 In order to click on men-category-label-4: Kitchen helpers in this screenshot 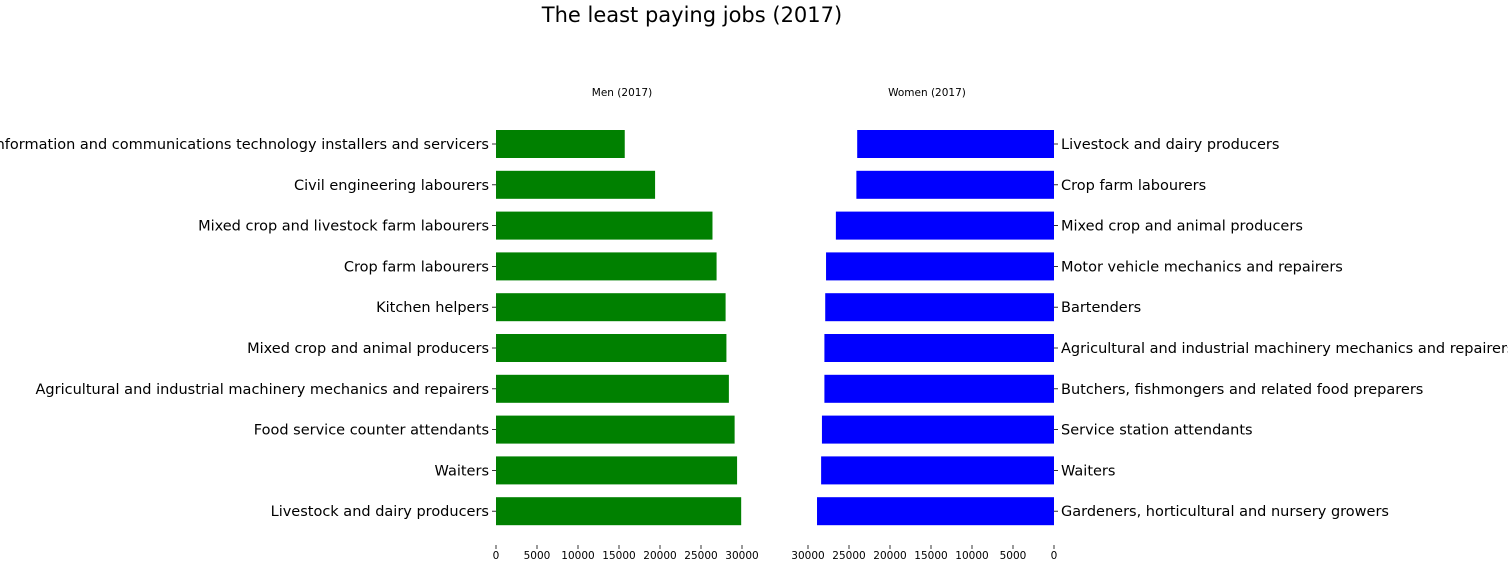, I will do `click(432, 308)`.